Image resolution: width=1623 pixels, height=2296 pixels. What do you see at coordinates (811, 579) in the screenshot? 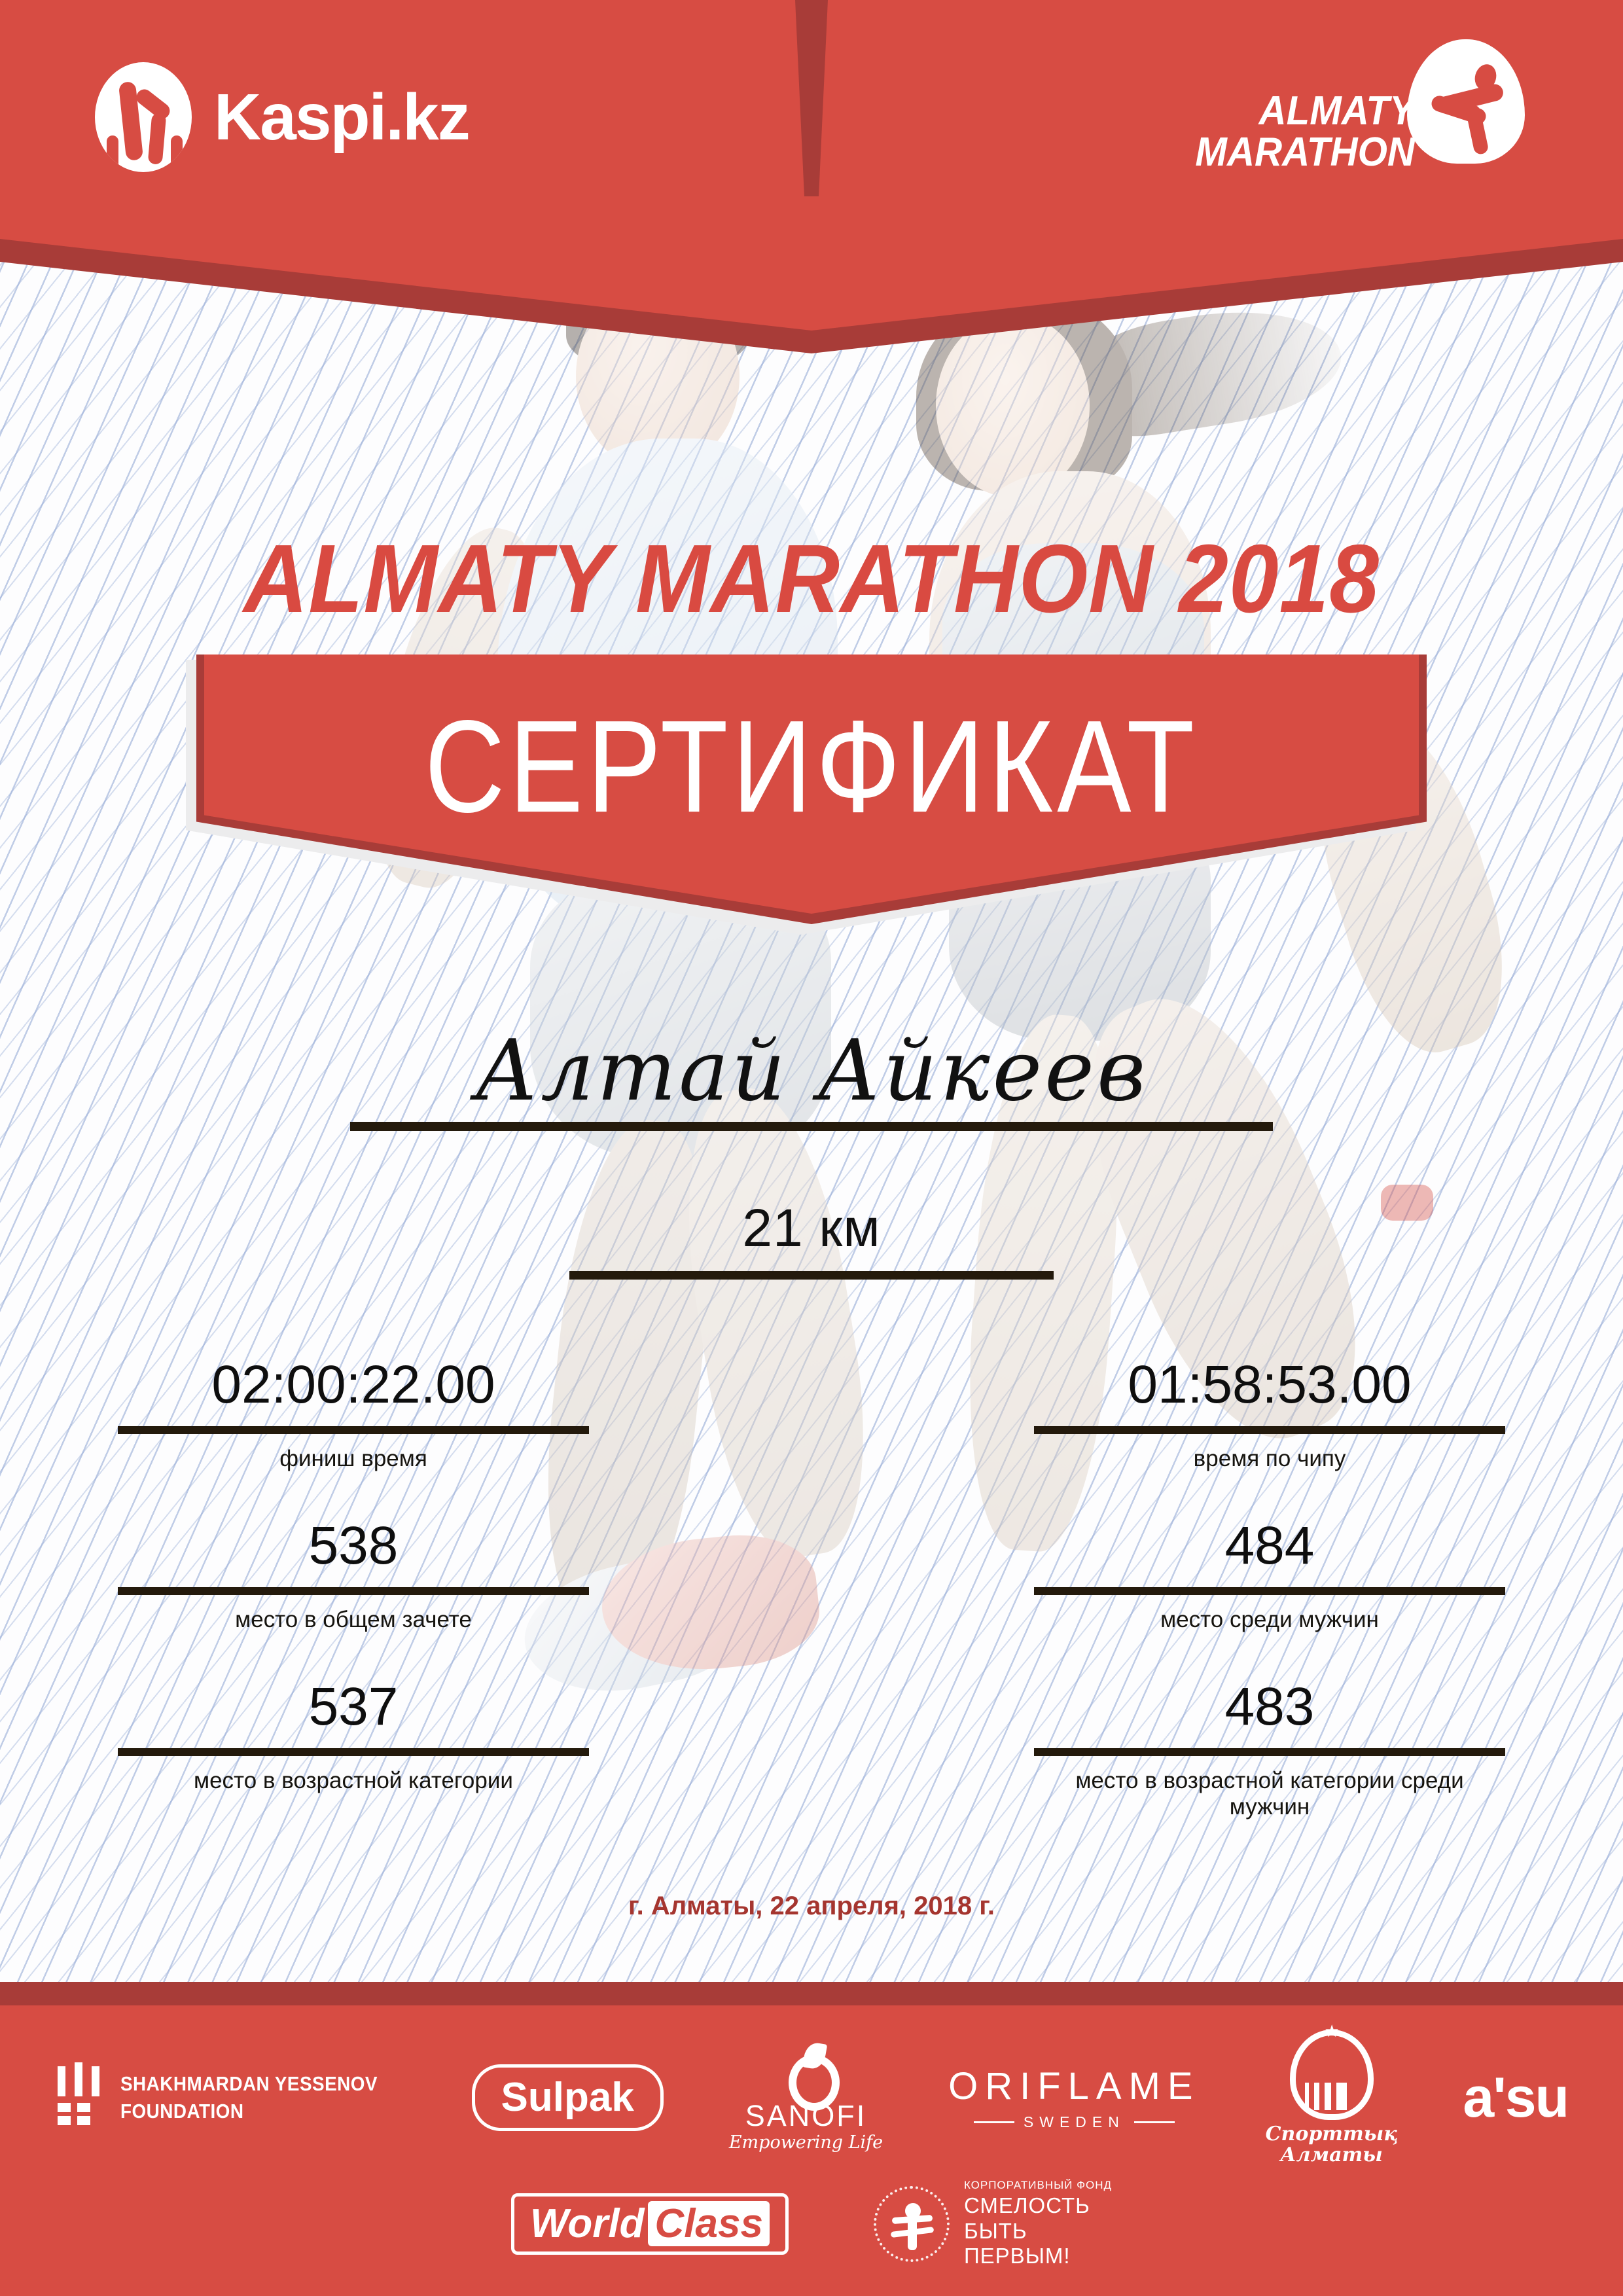
I see `event-title: ALMATY MARATHON 2018` at bounding box center [811, 579].